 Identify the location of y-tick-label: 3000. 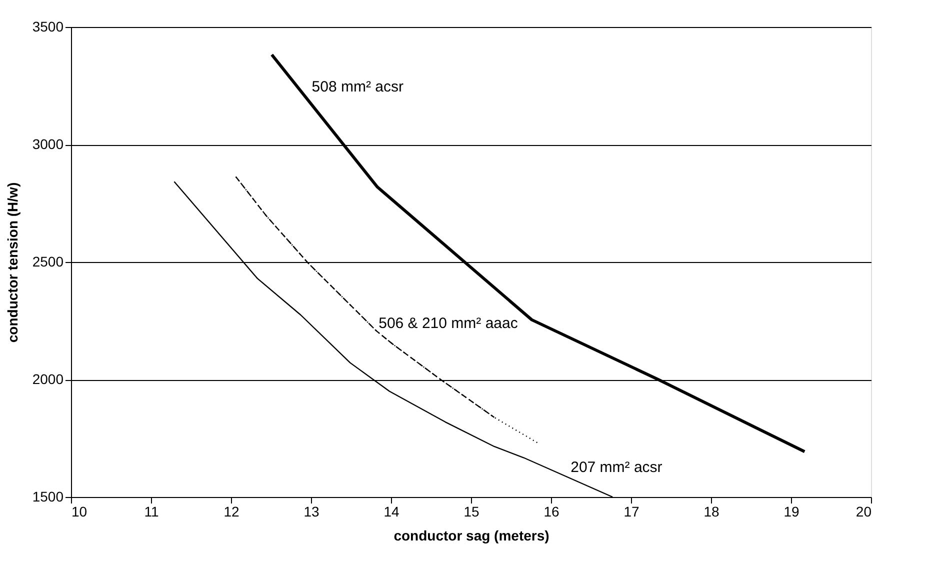
(48, 144).